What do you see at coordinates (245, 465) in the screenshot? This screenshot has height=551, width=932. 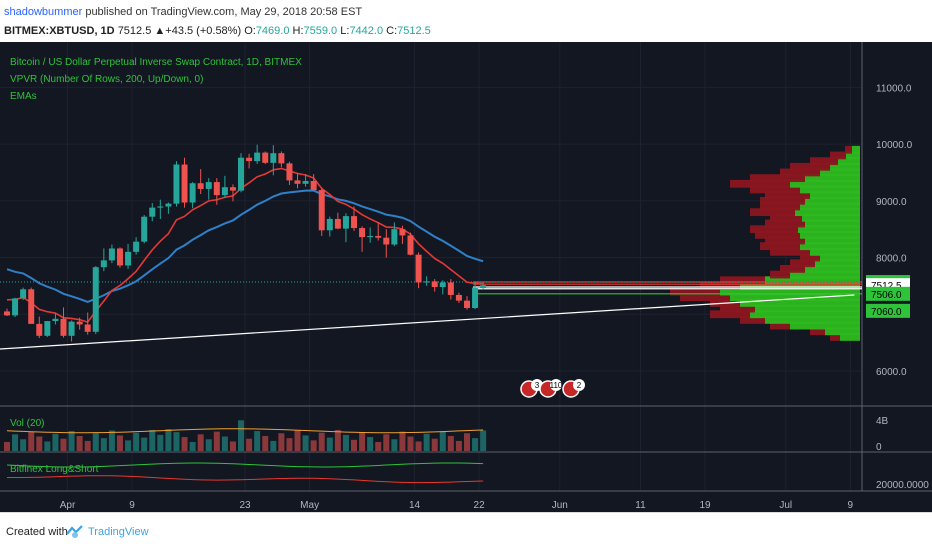 I see `longs-line` at bounding box center [245, 465].